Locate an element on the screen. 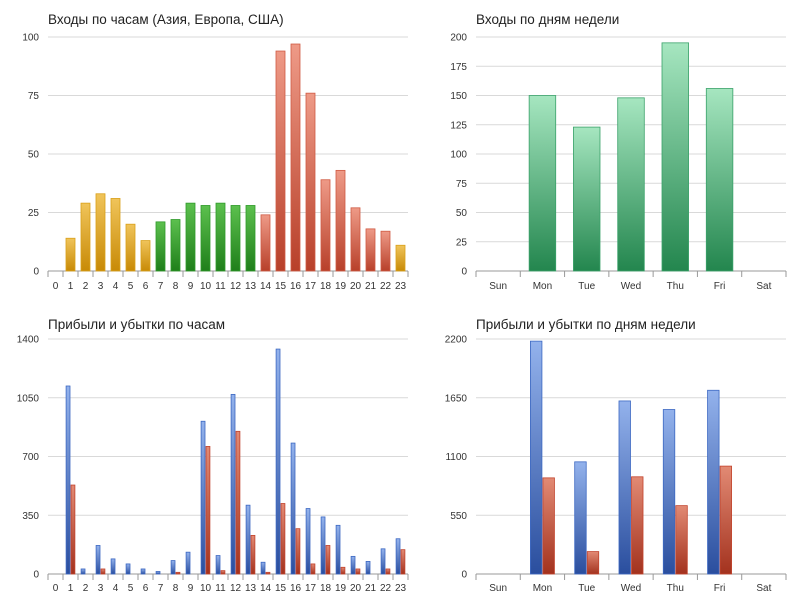  x-tick-label: 16 is located at coordinates (296, 588).